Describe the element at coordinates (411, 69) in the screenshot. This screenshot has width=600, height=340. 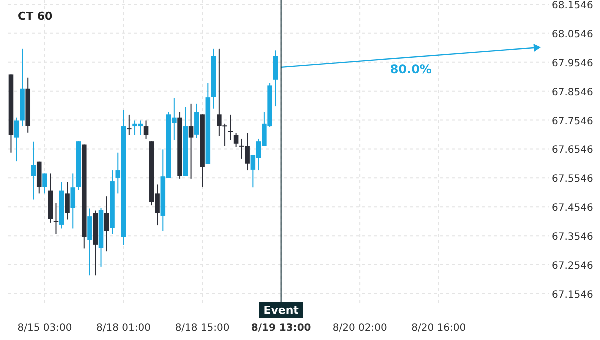
I see `annotation: 80.0%` at that location.